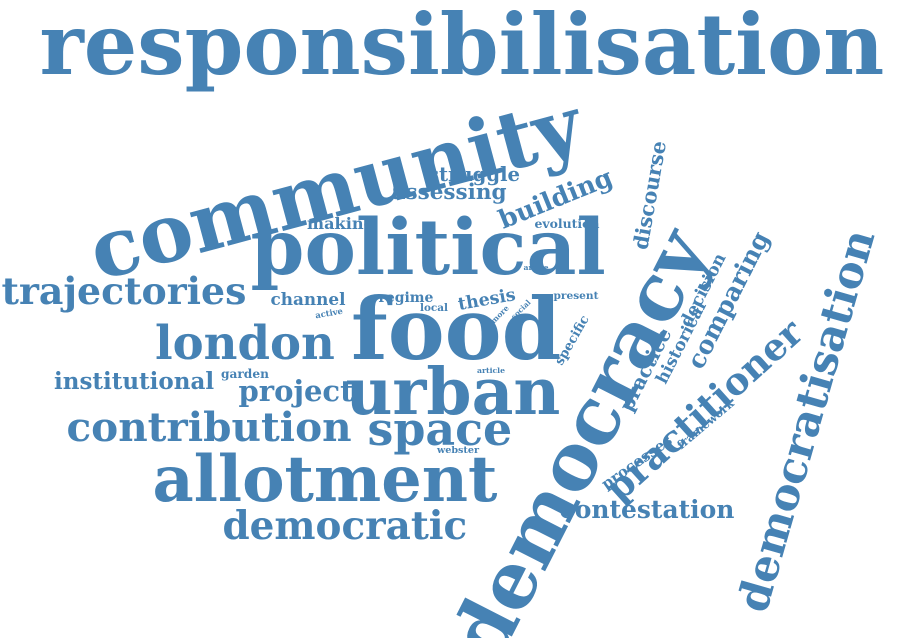  What do you see at coordinates (440, 429) in the screenshot?
I see `word-space: space` at bounding box center [440, 429].